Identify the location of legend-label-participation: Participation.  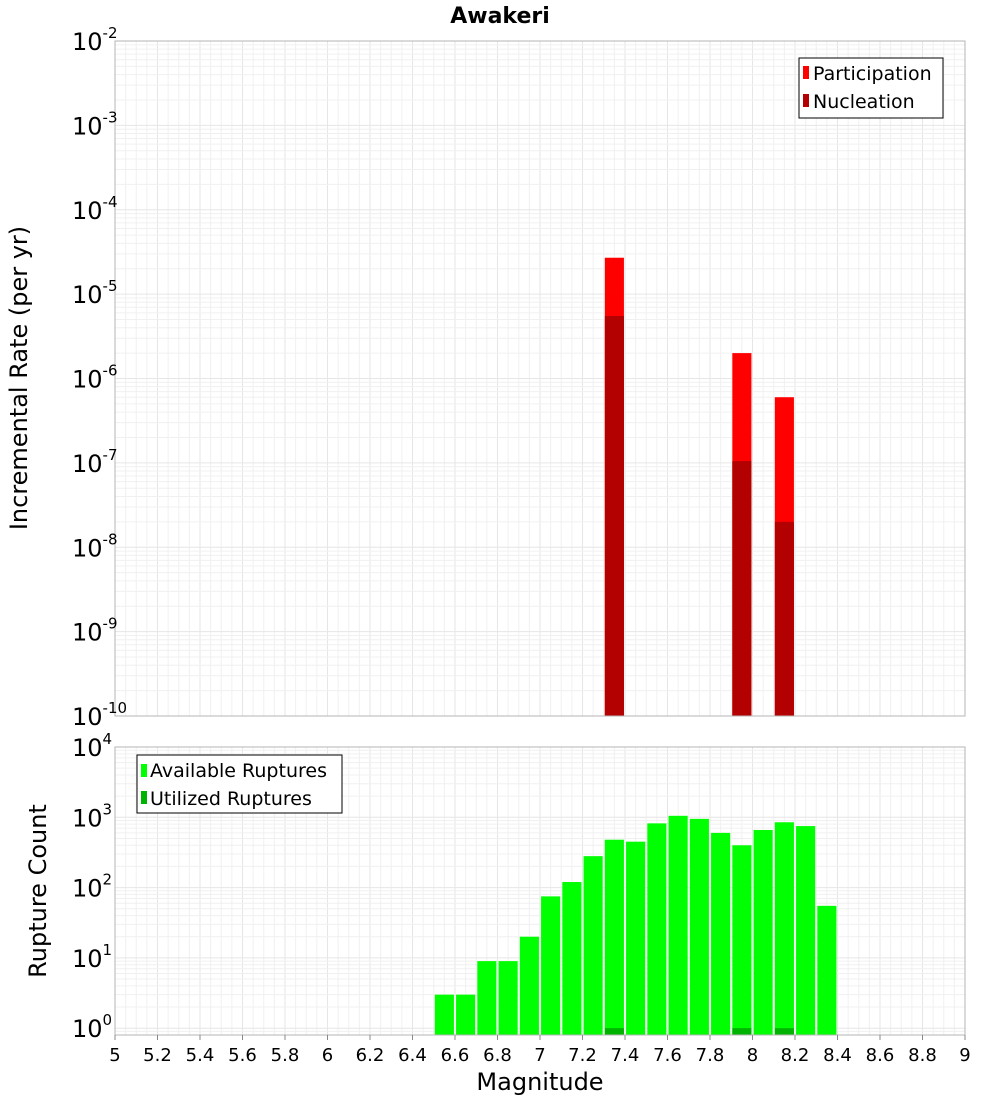
(872, 74).